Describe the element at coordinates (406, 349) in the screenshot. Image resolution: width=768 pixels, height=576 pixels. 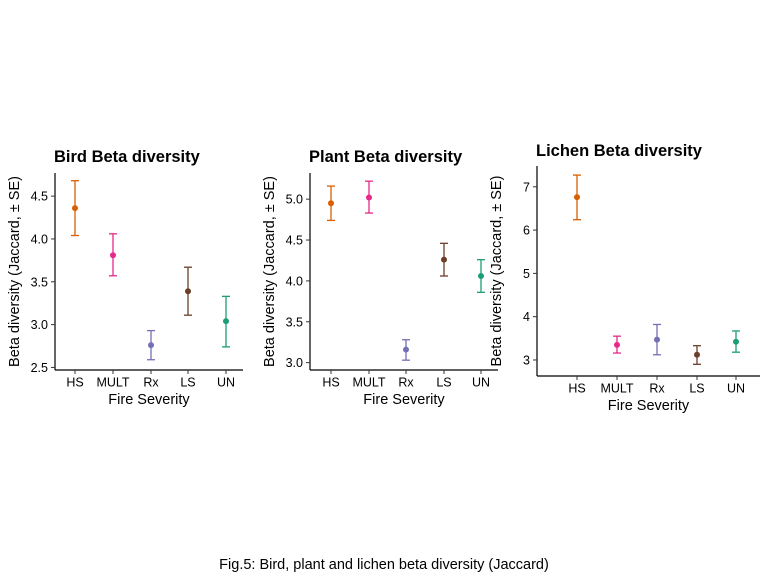
I see `plant-point-rx` at that location.